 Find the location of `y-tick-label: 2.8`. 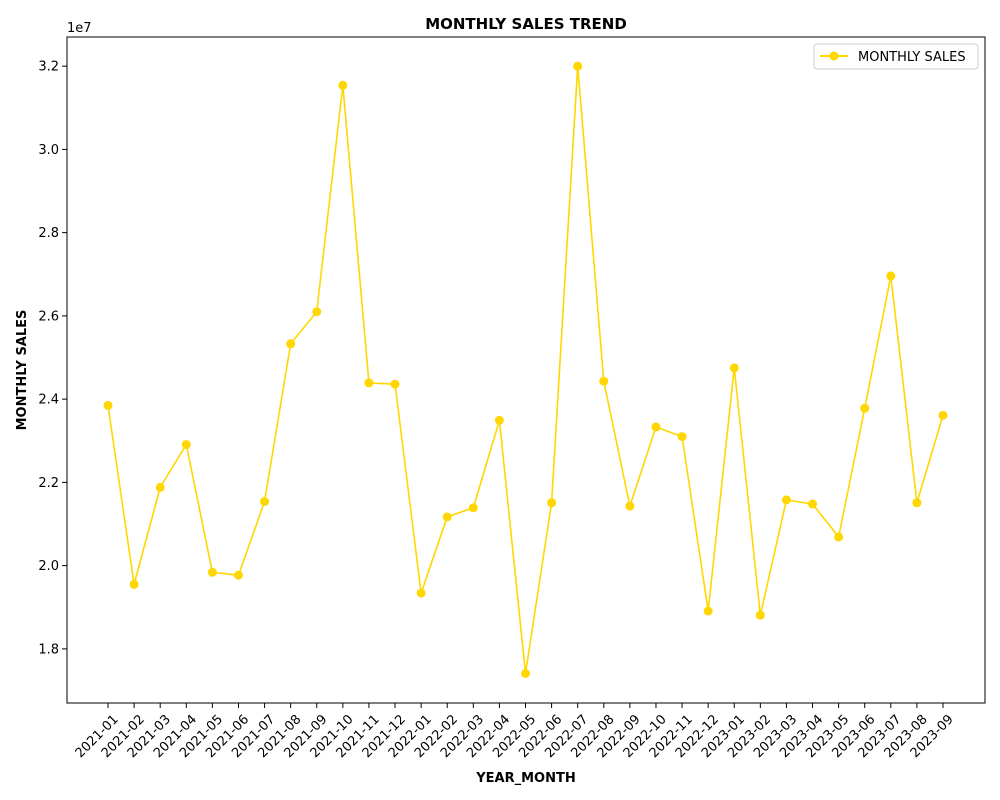

y-tick-label: 2.8 is located at coordinates (48, 233).